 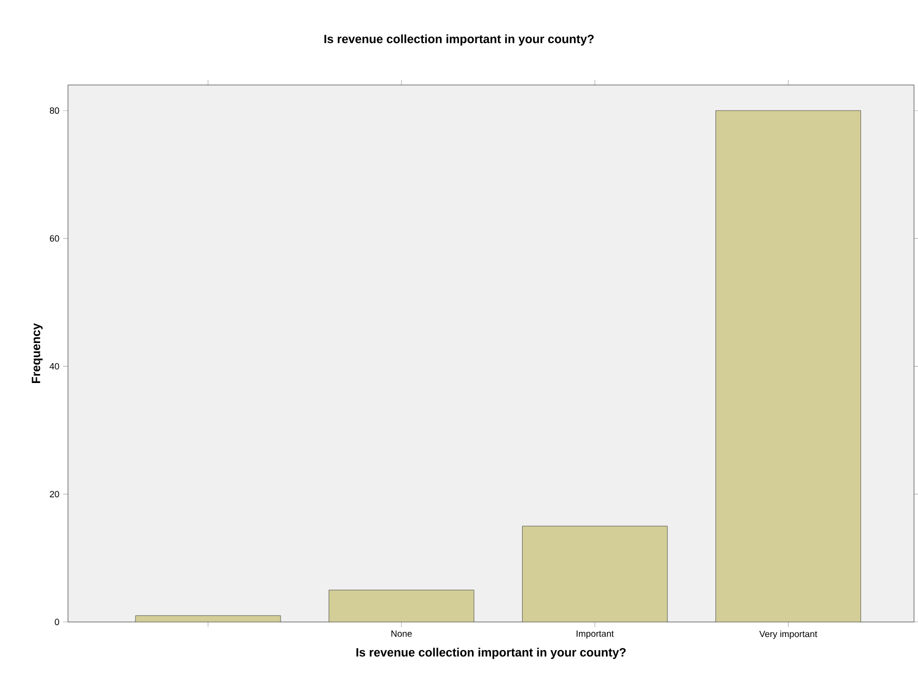 What do you see at coordinates (595, 634) in the screenshot?
I see `x-tick-label: Important` at bounding box center [595, 634].